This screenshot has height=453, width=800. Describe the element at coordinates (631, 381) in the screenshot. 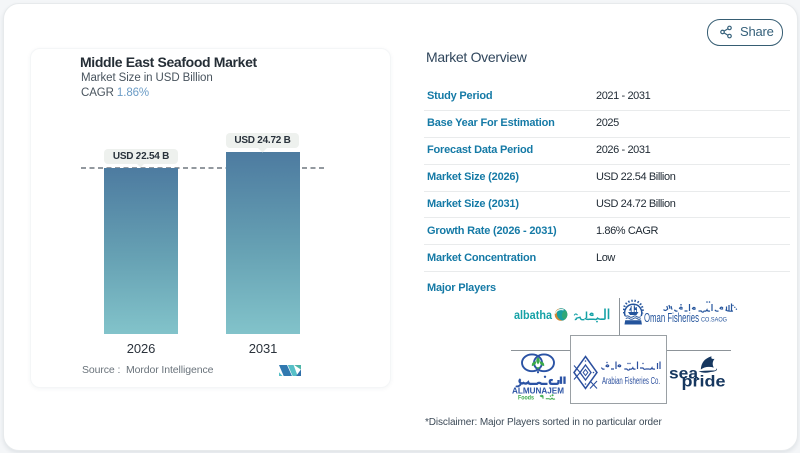

I see `svg-text: Arabian Fisheries Co.` at that location.